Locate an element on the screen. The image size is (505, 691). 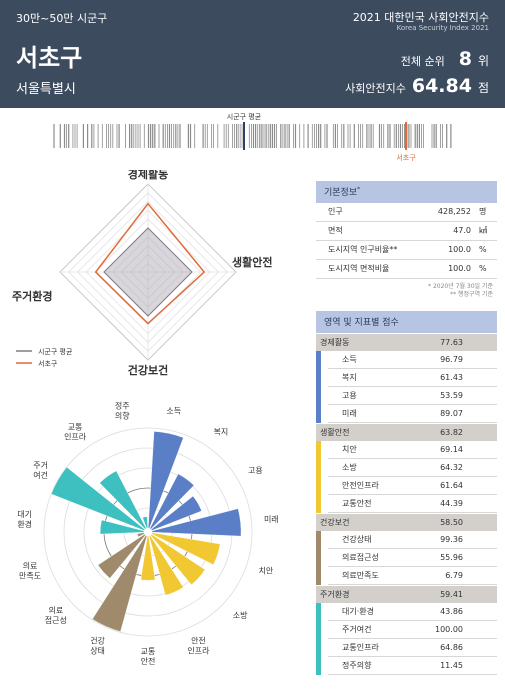
polar-label: 건강 상태 is located at coordinates (97, 645).